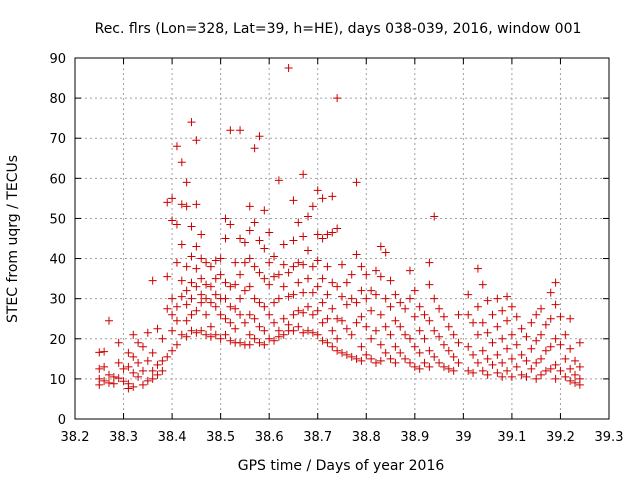  What do you see at coordinates (560, 437) in the screenshot?
I see `x-tick-label: 39.2` at bounding box center [560, 437].